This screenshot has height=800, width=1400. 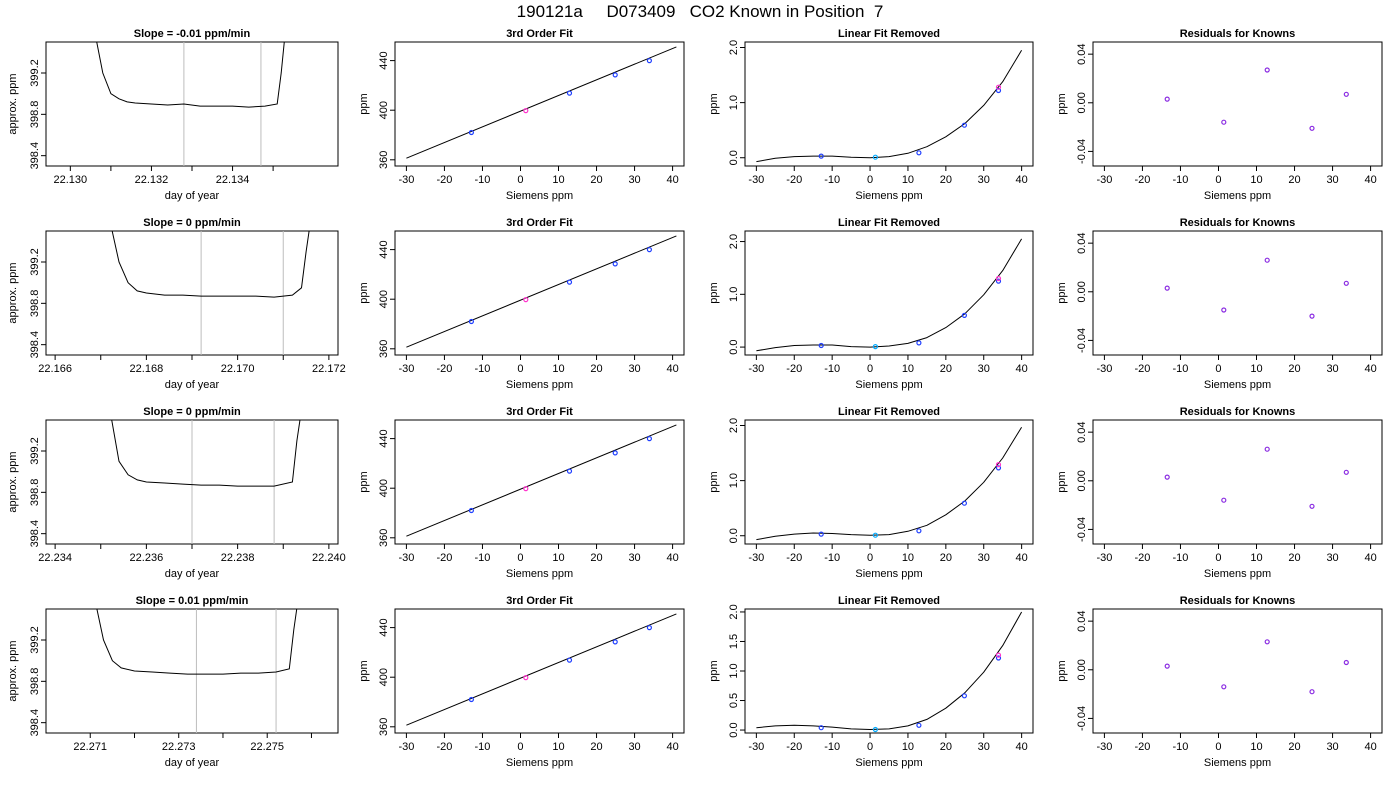 What do you see at coordinates (734, 700) in the screenshot?
I see `y-tick-label: 0.5` at bounding box center [734, 700].